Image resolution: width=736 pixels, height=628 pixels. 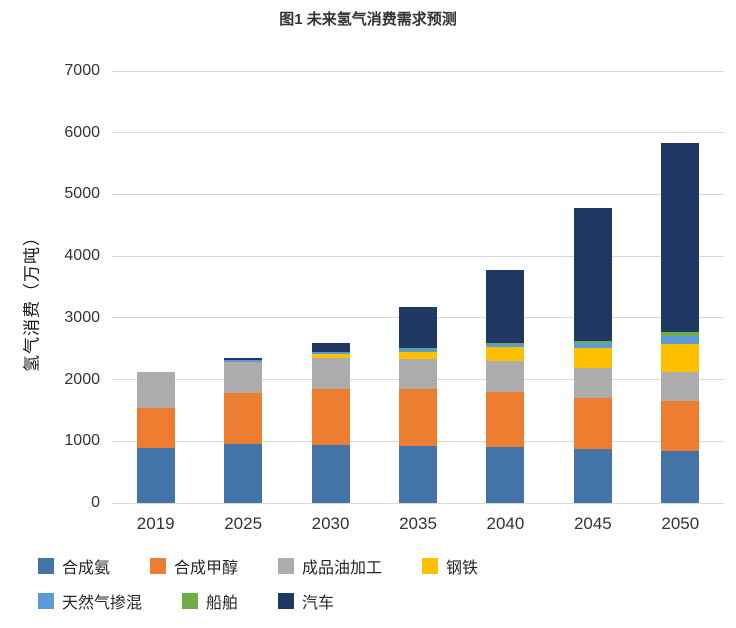 I want to click on legend-item-汽车: 汽车, so click(x=306, y=601).